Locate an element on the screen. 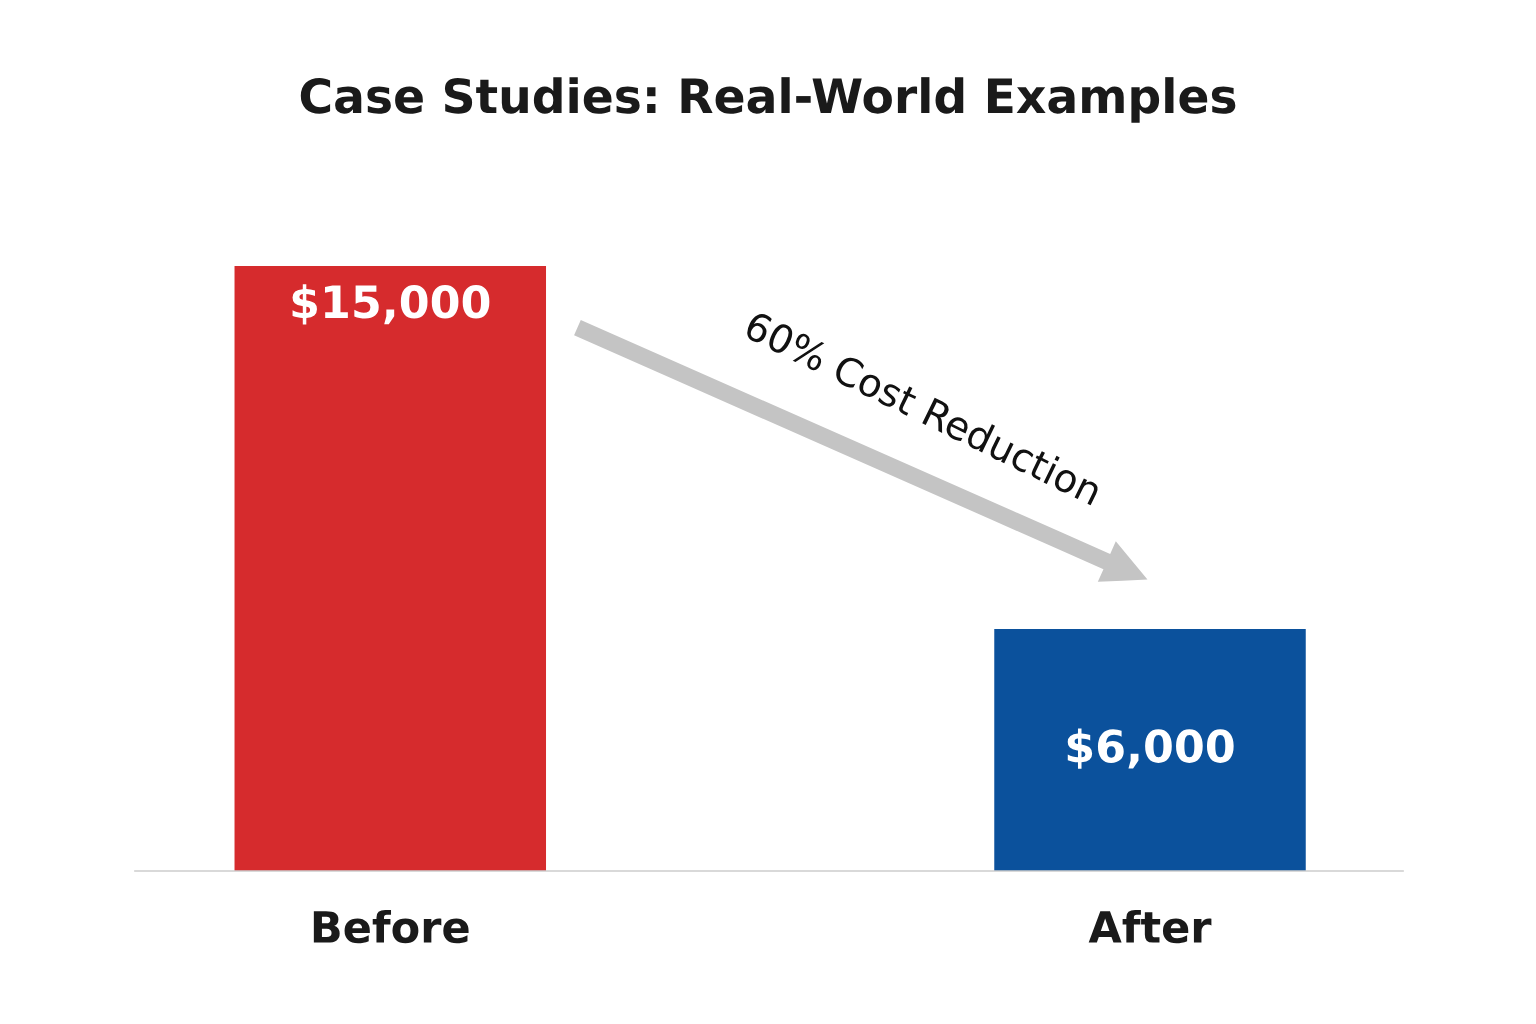 The width and height of the screenshot is (1536, 1024). data-label: $15,000 is located at coordinates (391, 304).